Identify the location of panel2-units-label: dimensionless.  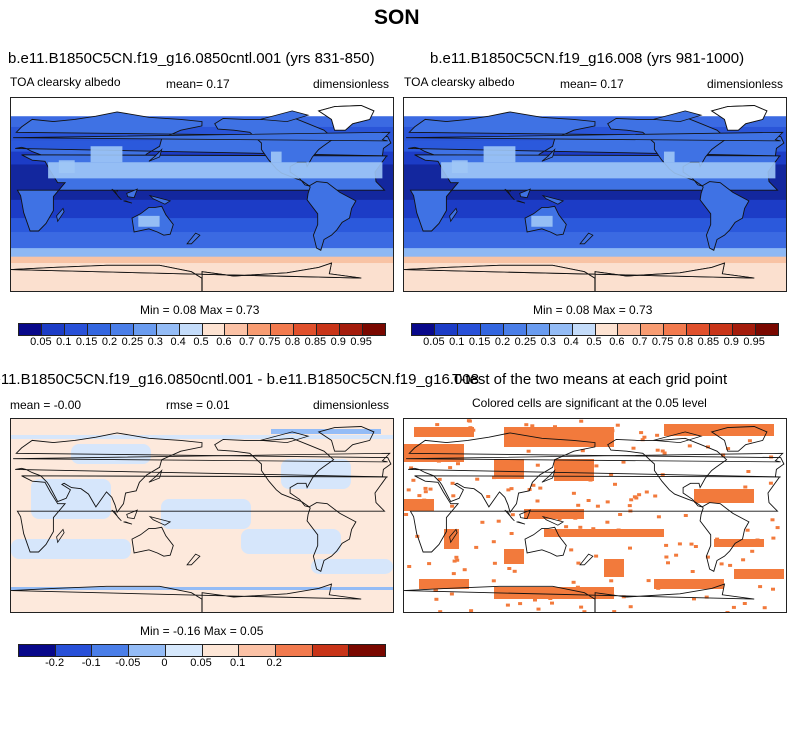
(745, 84).